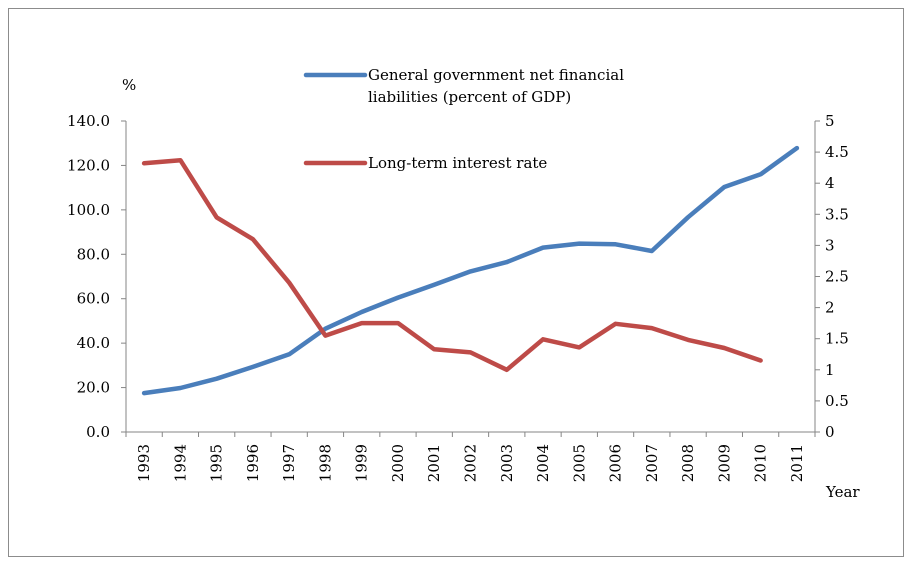 The image size is (914, 565). Describe the element at coordinates (93, 343) in the screenshot. I see `left-tick-label: 40.0` at that location.